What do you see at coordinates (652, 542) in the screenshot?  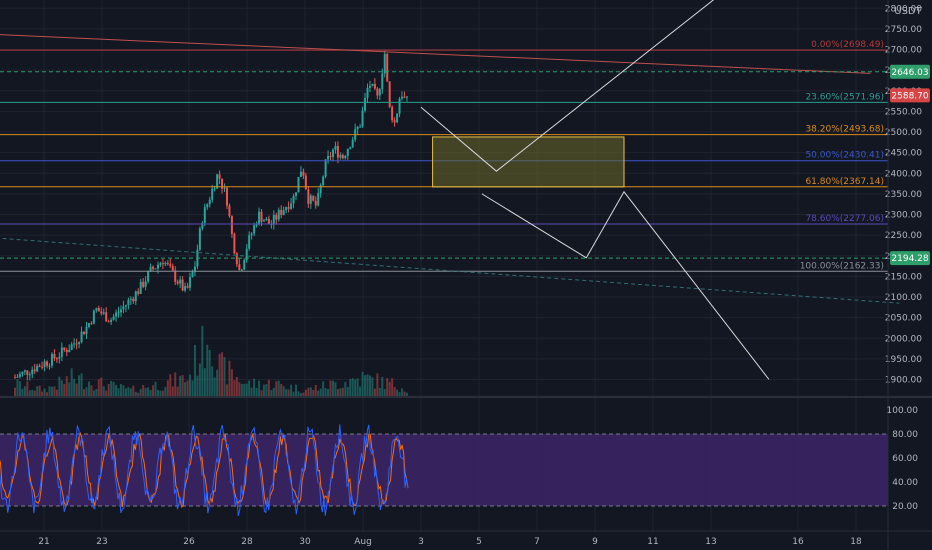 I see `time-tick-label: 11` at bounding box center [652, 542].